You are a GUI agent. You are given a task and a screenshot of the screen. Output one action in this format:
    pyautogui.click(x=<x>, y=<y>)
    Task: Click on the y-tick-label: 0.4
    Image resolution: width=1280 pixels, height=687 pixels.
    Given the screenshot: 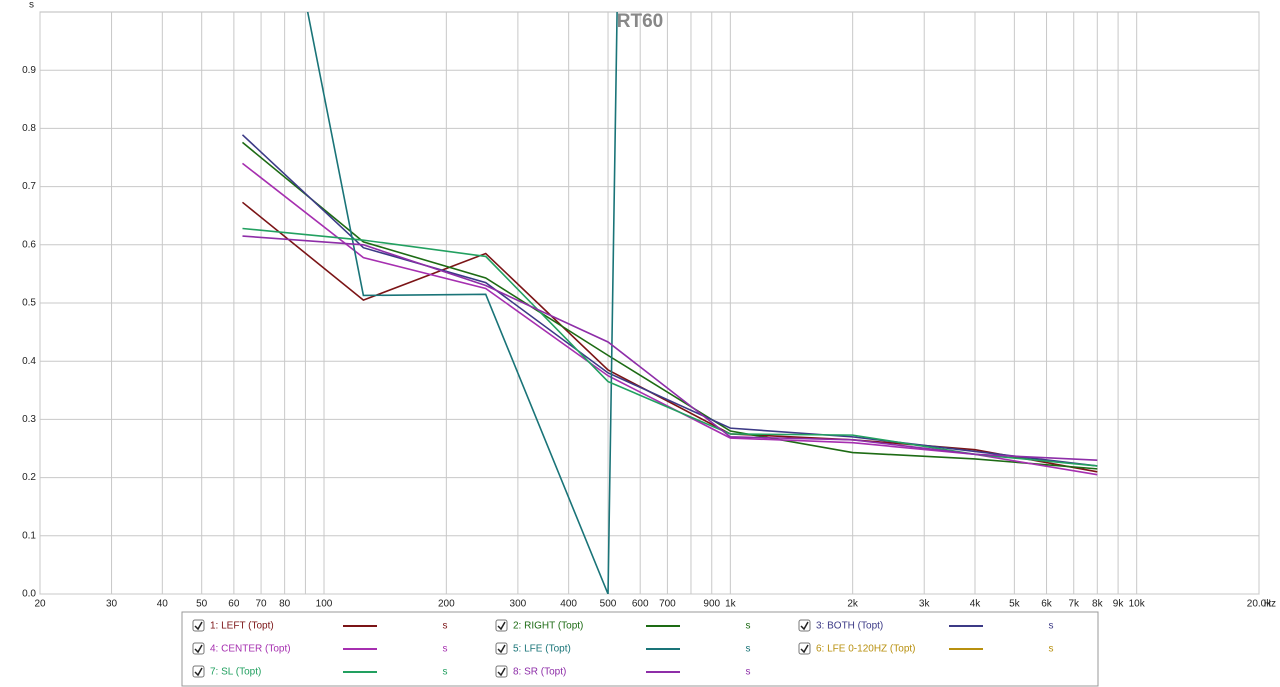 What is the action you would take?
    pyautogui.click(x=29, y=361)
    